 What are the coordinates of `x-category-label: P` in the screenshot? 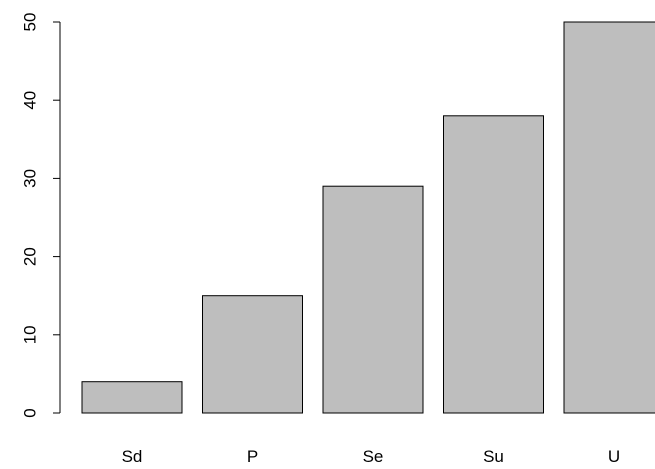 It's located at (252, 456).